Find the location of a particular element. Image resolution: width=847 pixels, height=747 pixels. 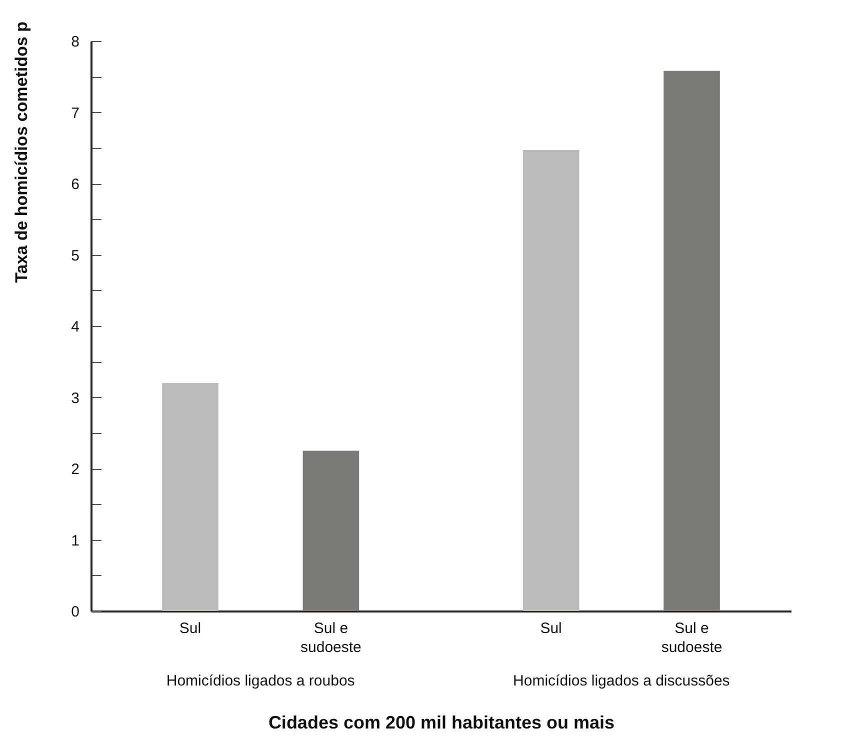

y-axis-title: Taxa de homicídios cometidos p is located at coordinates (22, 152).